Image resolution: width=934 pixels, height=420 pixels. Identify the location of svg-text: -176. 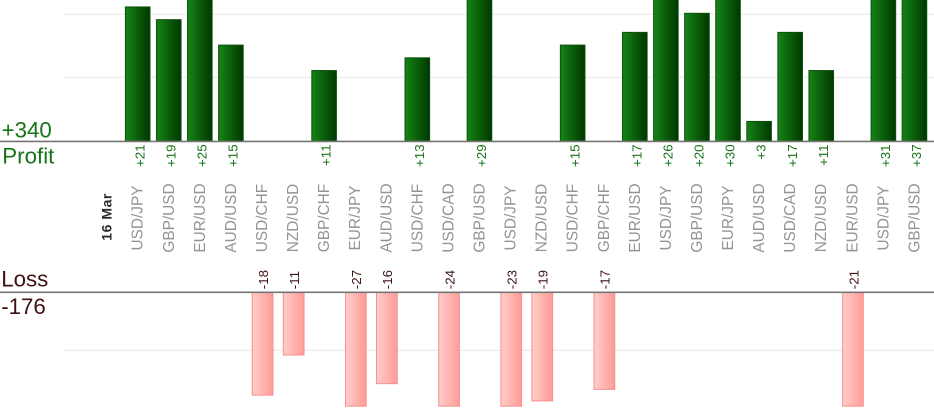
(23, 306).